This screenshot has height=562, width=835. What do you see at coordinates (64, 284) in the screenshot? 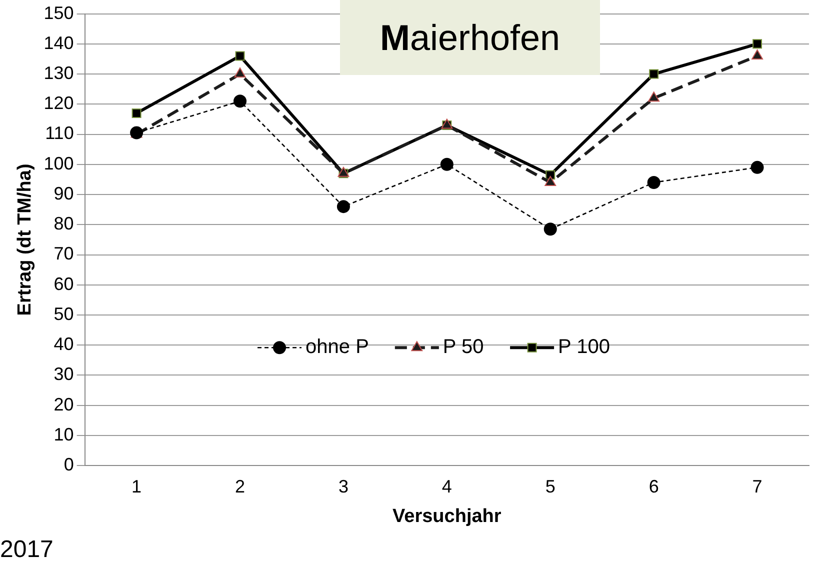
I see `y-tick-label: 60` at bounding box center [64, 284].